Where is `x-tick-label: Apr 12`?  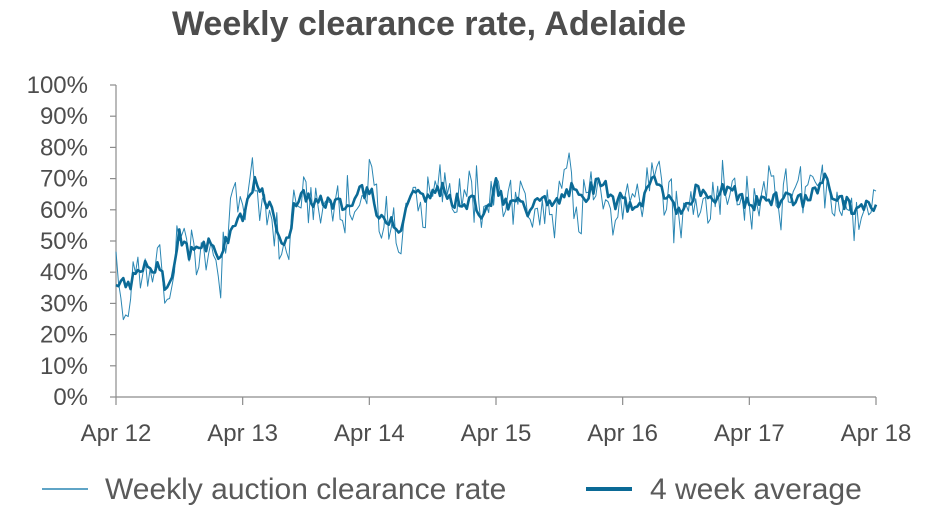
x-tick-label: Apr 12 is located at coordinates (116, 433).